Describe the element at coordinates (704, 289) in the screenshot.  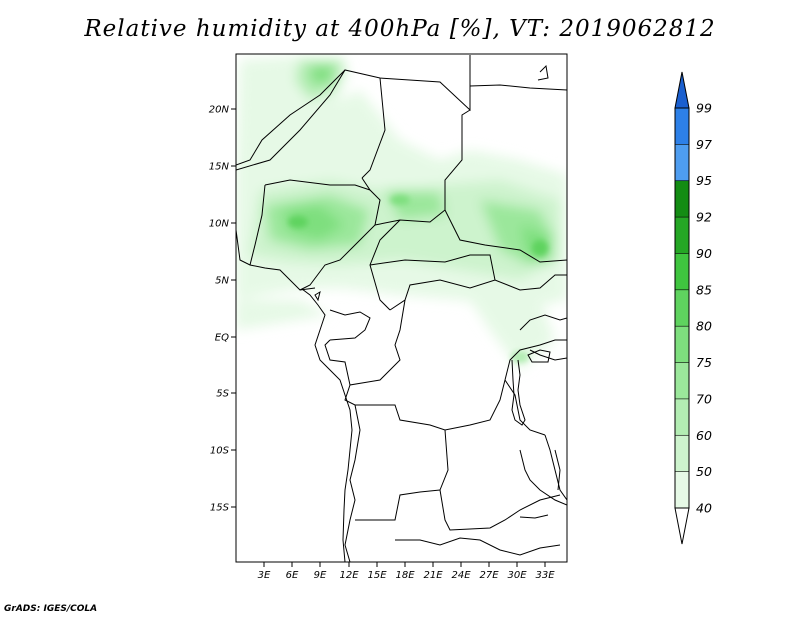
I see `colorbar-label: 85` at that location.